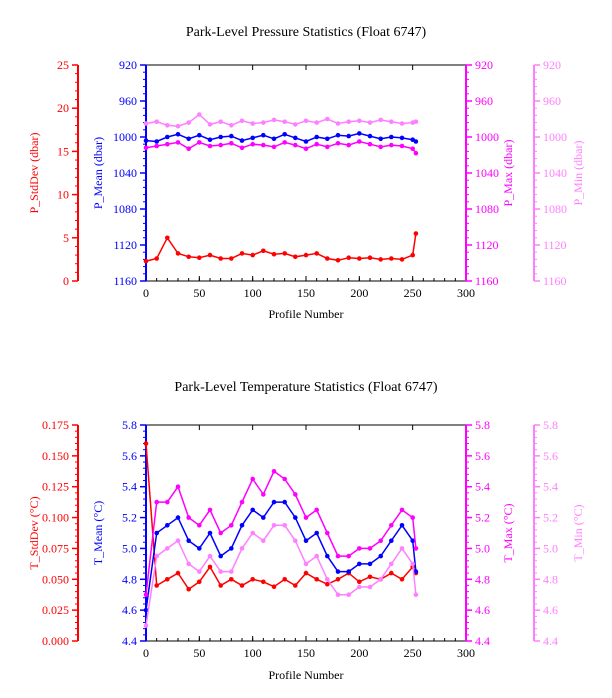 Image resolution: width=612 pixels, height=698 pixels. I want to click on temperature-mean-tick-label: 5.8, so click(129, 425).